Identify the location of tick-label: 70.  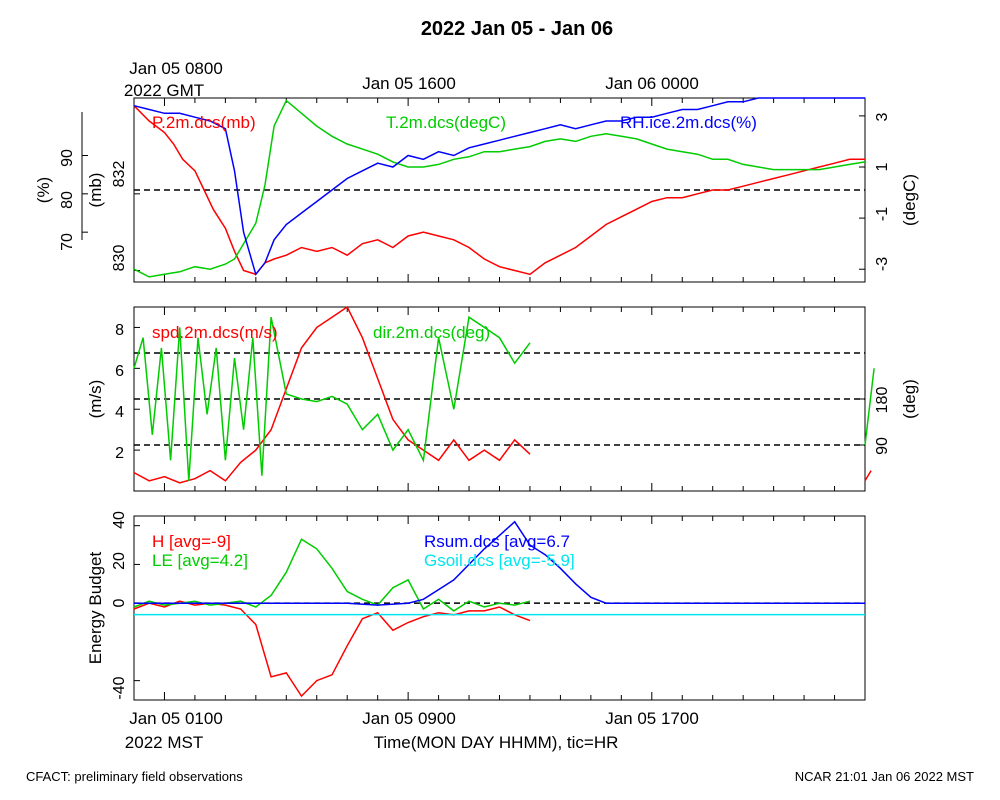
(67, 242).